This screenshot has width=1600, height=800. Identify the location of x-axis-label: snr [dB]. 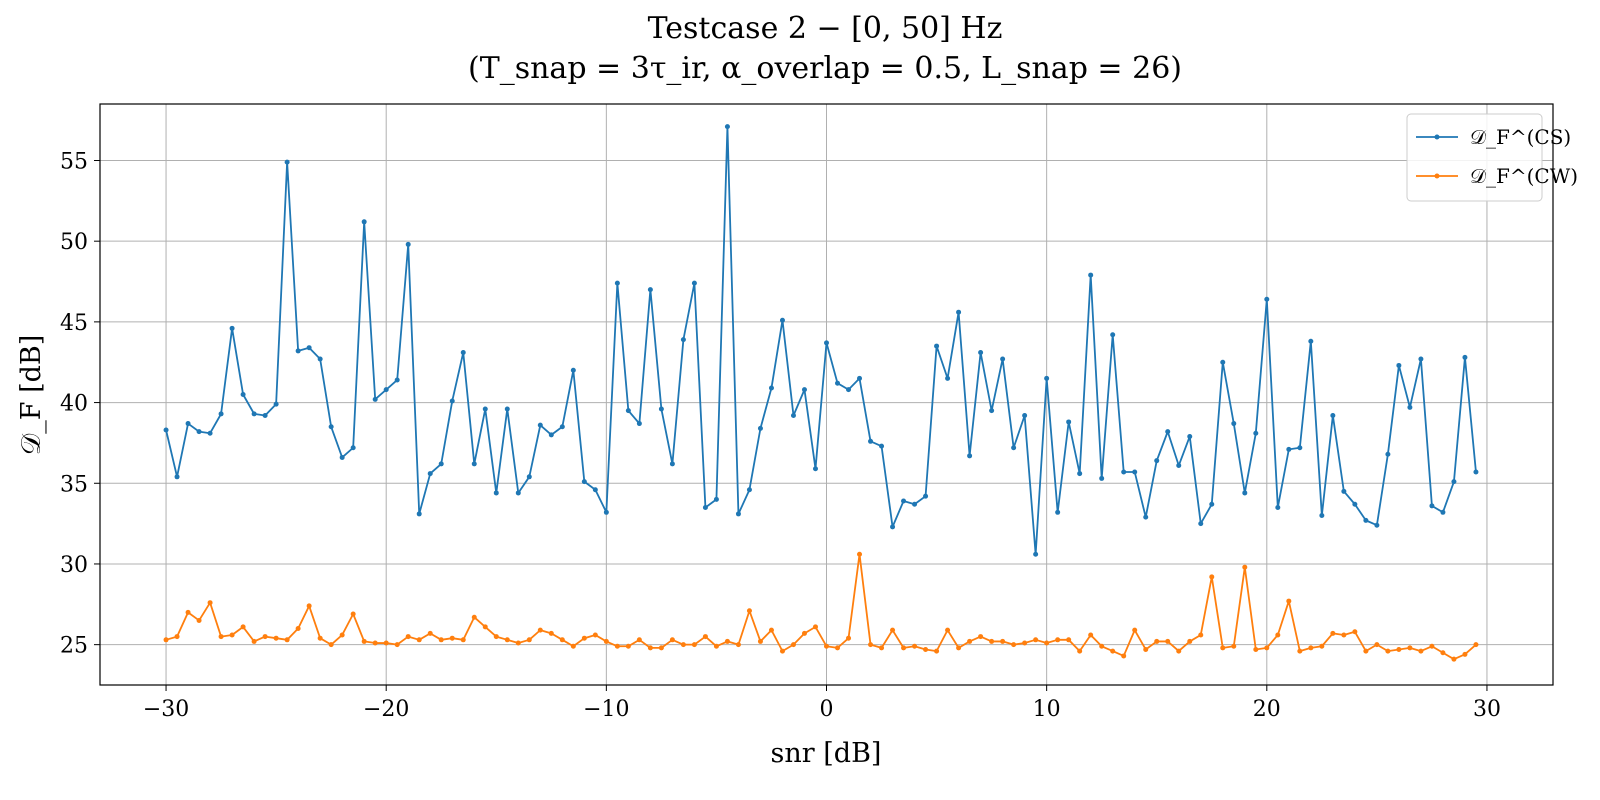
(826, 753).